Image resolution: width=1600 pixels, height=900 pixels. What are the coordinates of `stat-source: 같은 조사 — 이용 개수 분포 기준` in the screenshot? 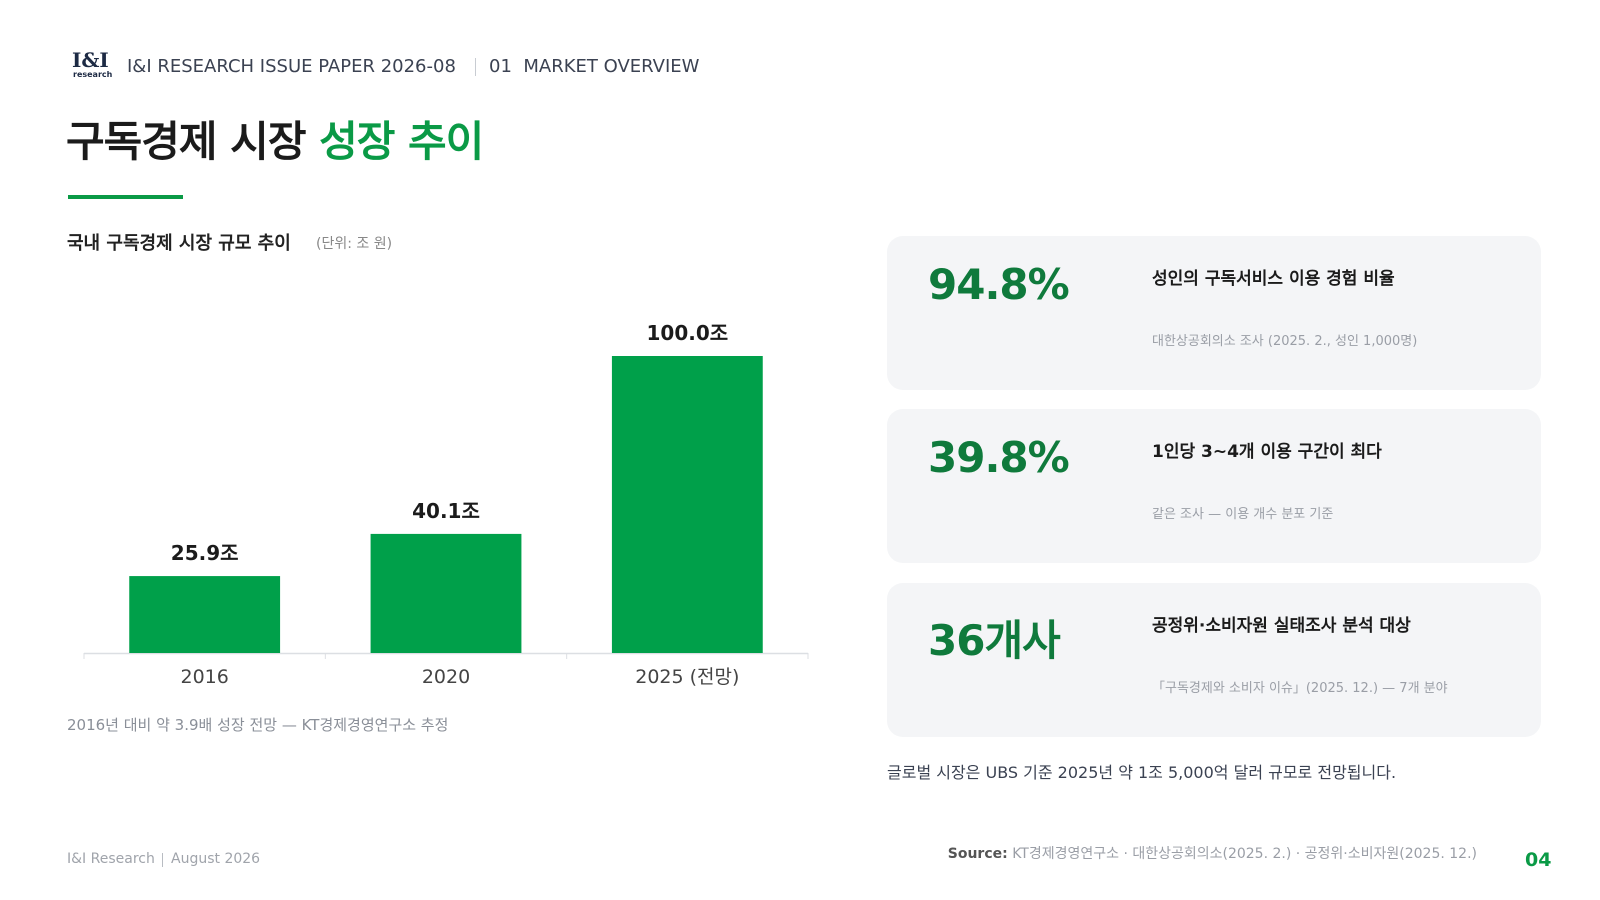 It's located at (1243, 514).